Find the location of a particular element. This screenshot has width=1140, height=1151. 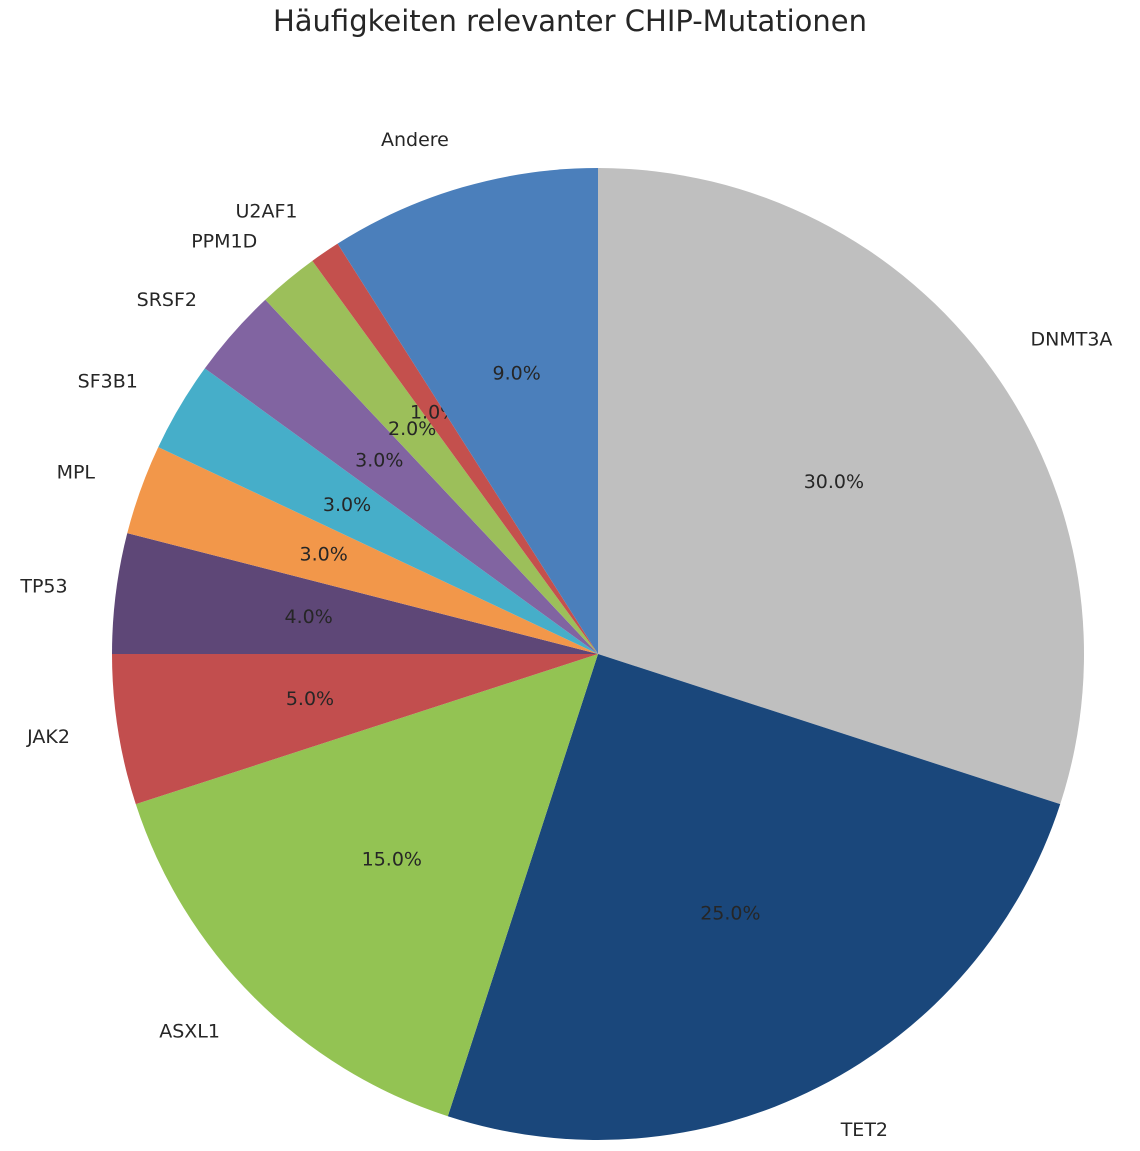

pie-slice-jak2 is located at coordinates (355, 729).